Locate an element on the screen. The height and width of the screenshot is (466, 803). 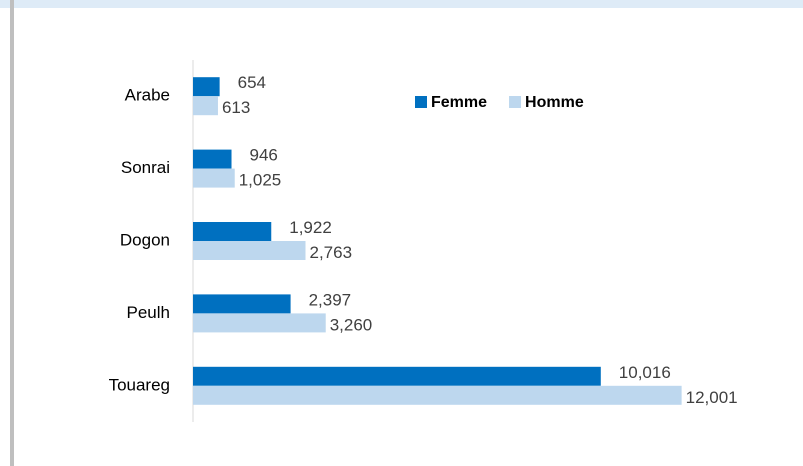
legend-label: Homme is located at coordinates (554, 102).